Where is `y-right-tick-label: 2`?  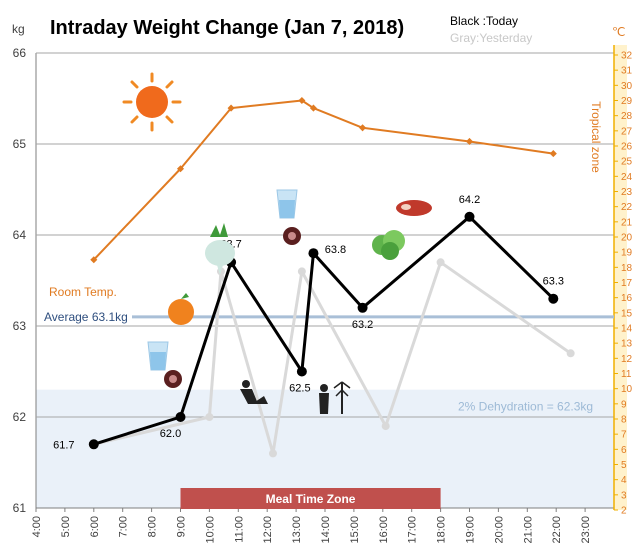
y-right-tick-label: 2 is located at coordinates (624, 511).